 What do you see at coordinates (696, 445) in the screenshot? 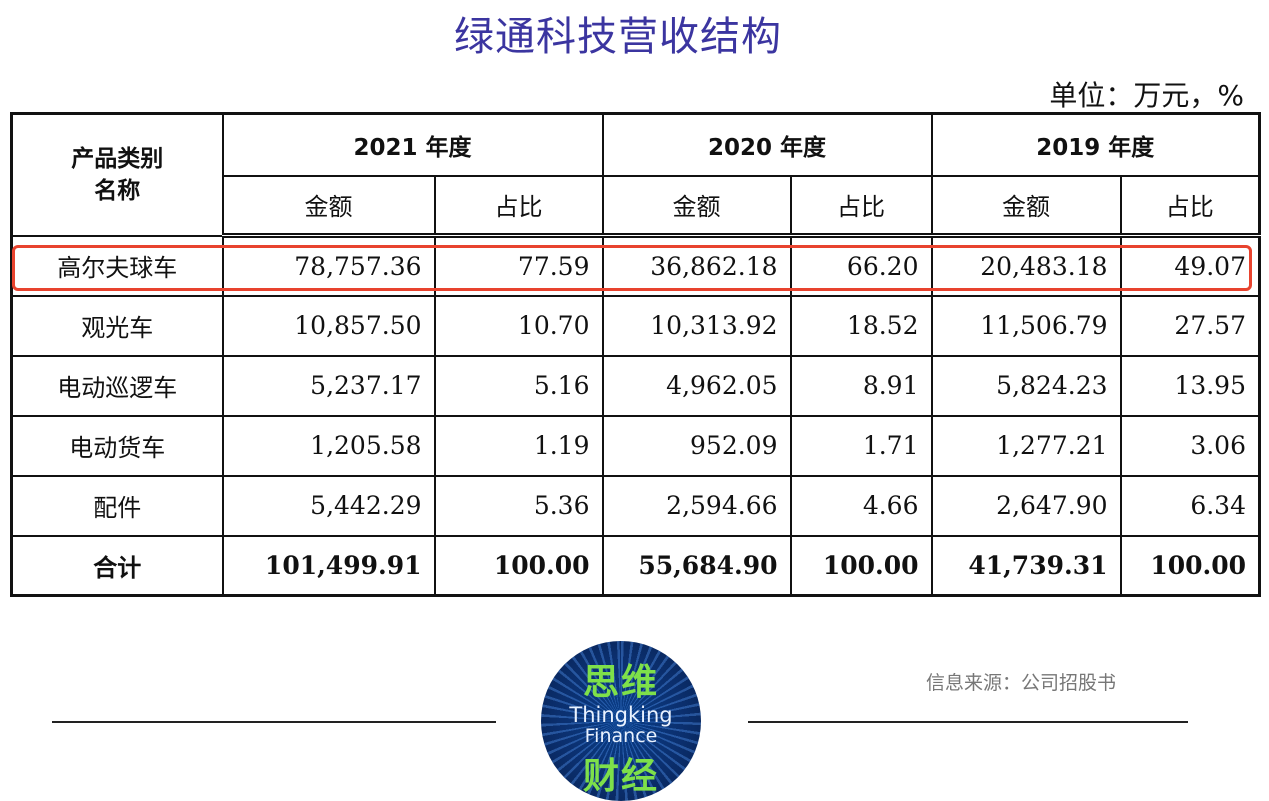
I see `cell-2020-amount: 952.09` at bounding box center [696, 445].